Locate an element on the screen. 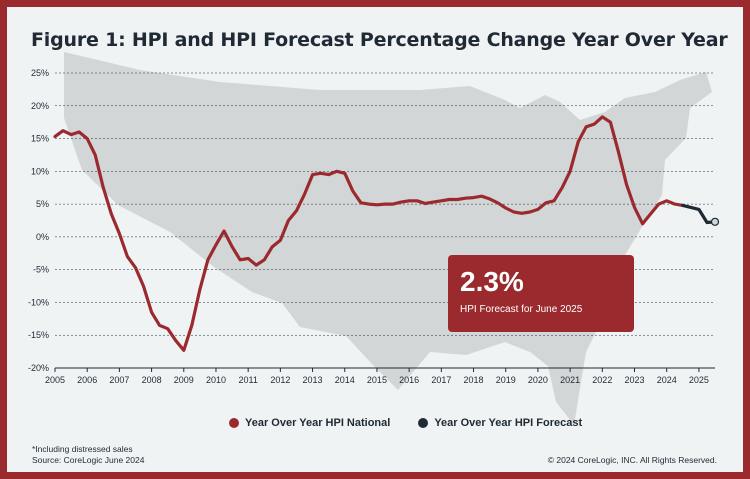 The height and width of the screenshot is (479, 750). footnote-line-1: *Including distressed sales is located at coordinates (82, 449).